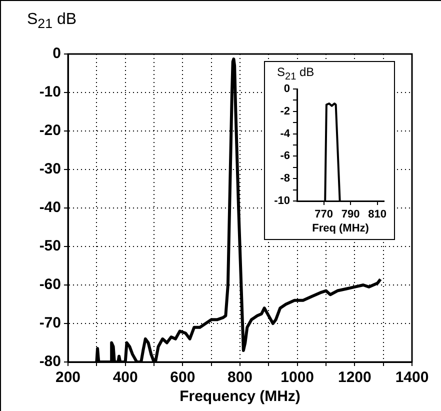  I want to click on x-tick-label: 810, so click(377, 214).